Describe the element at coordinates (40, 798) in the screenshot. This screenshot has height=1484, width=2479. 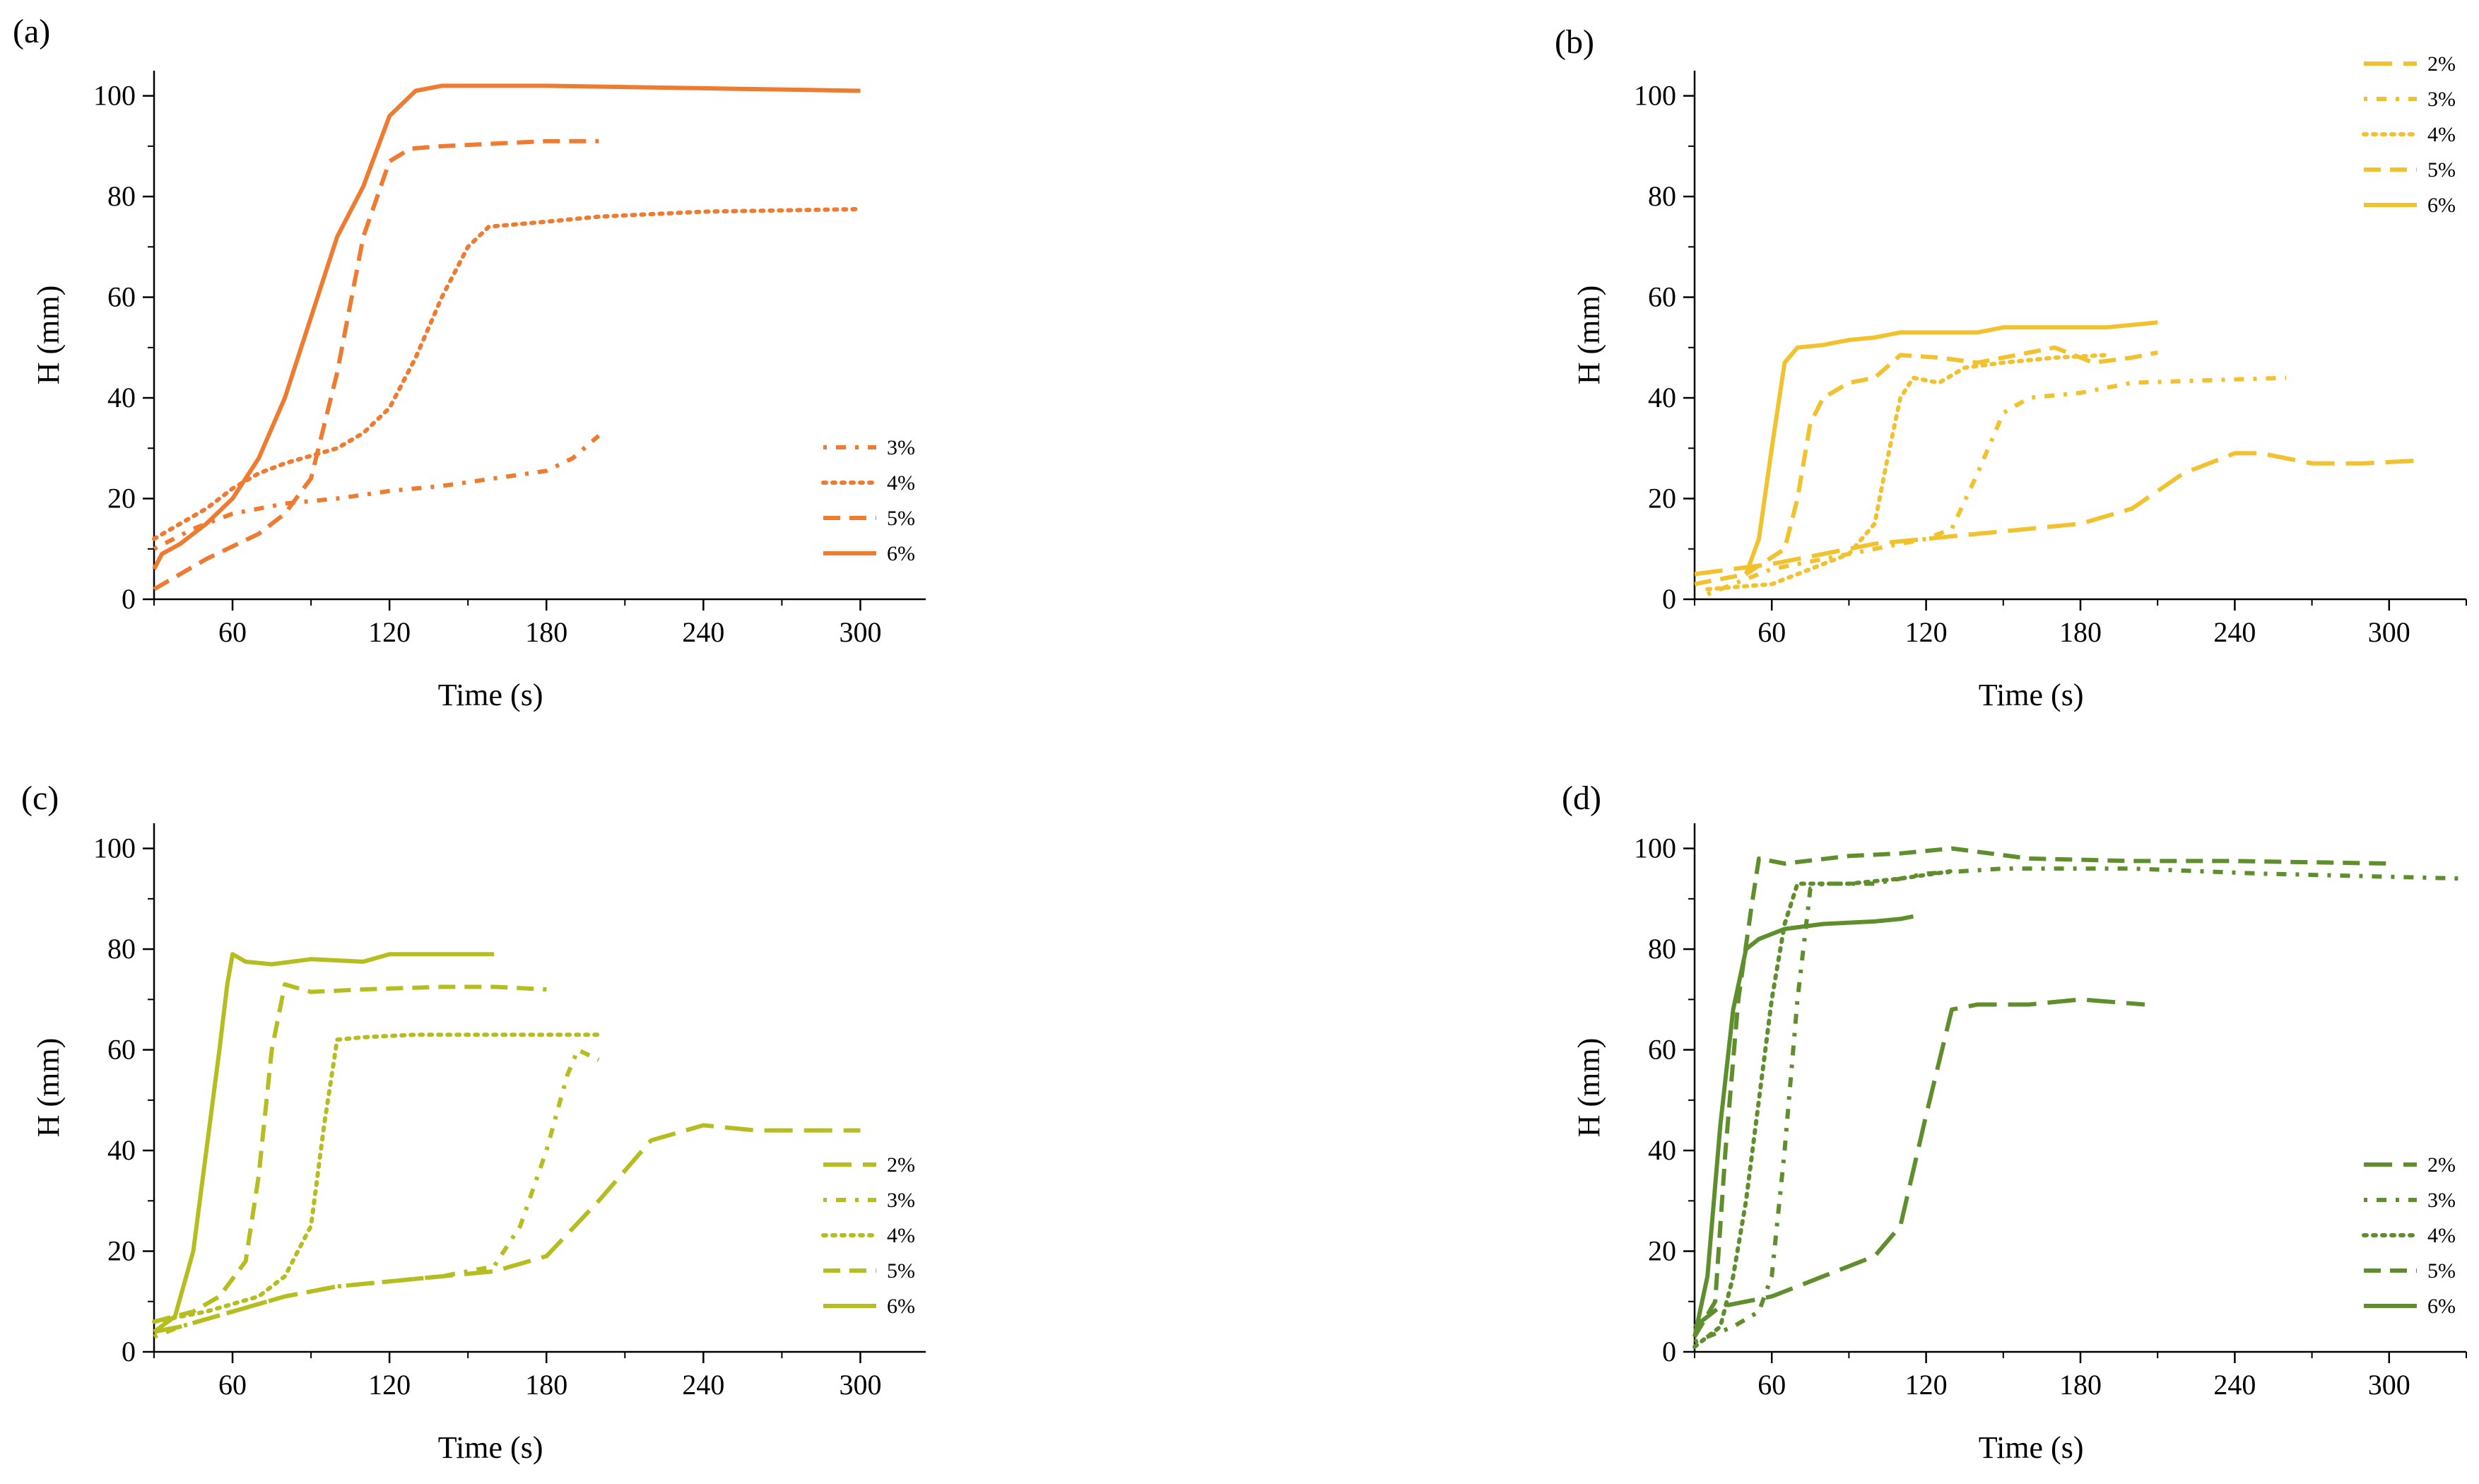
I see `panel-label: (c)` at that location.